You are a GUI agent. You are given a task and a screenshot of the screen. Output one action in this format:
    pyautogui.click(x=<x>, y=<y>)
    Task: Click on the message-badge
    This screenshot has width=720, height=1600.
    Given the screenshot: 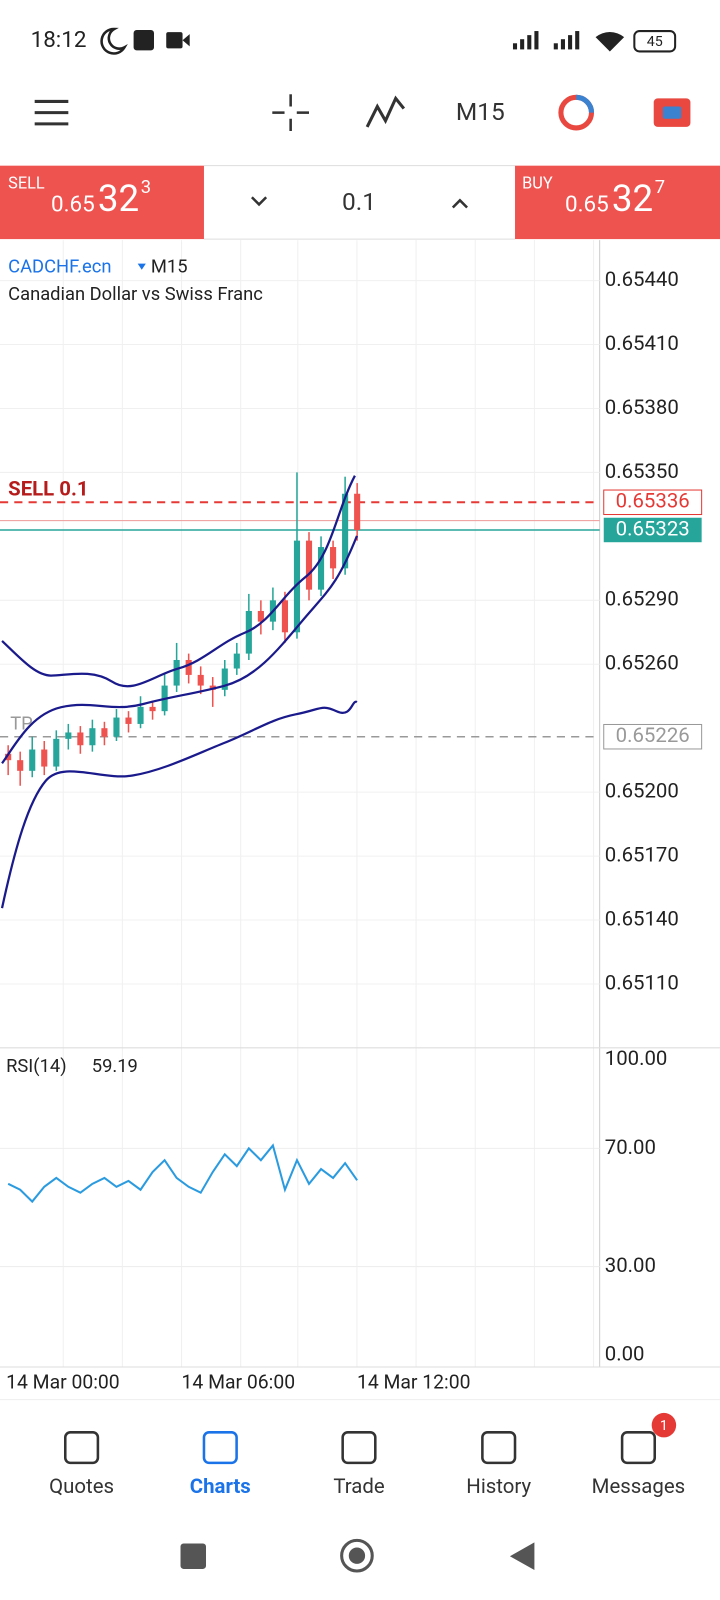 What is the action you would take?
    pyautogui.click(x=664, y=1425)
    